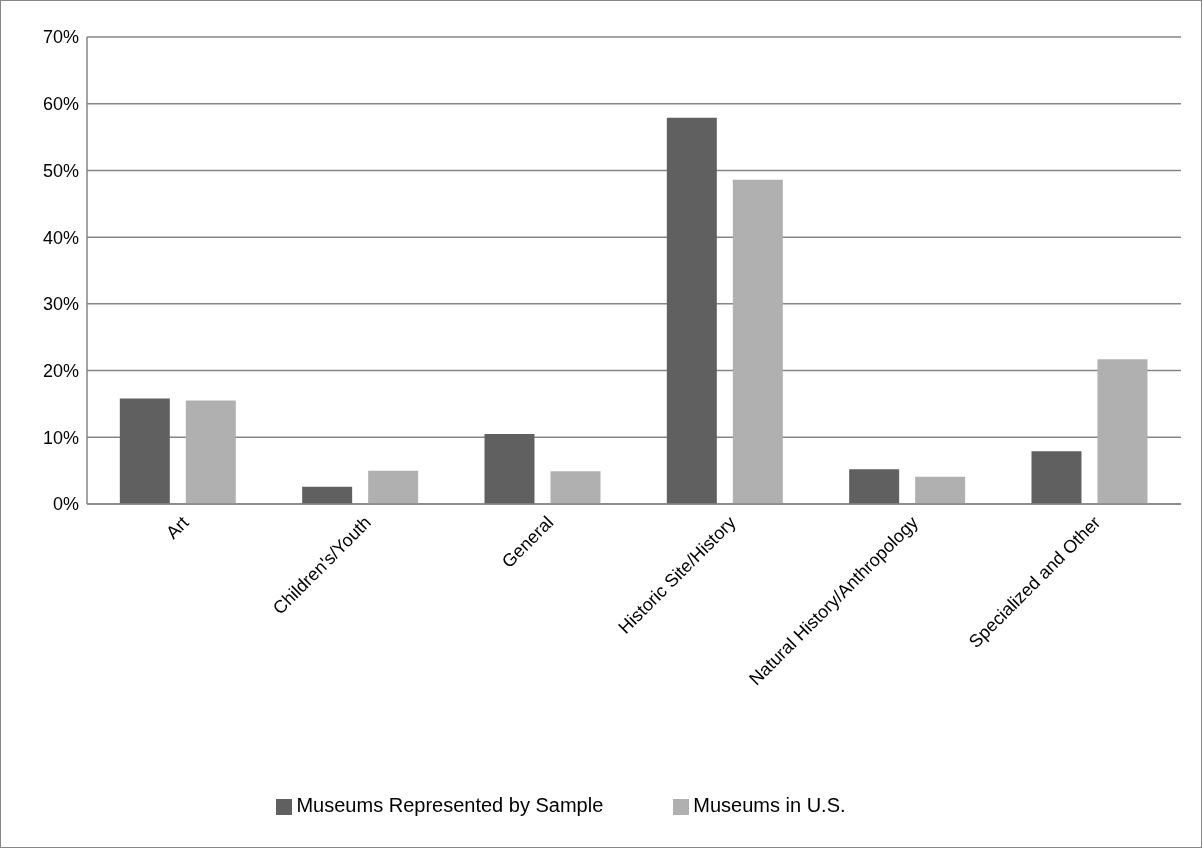 Image resolution: width=1202 pixels, height=848 pixels. I want to click on y-tick-label: 60%, so click(60, 104).